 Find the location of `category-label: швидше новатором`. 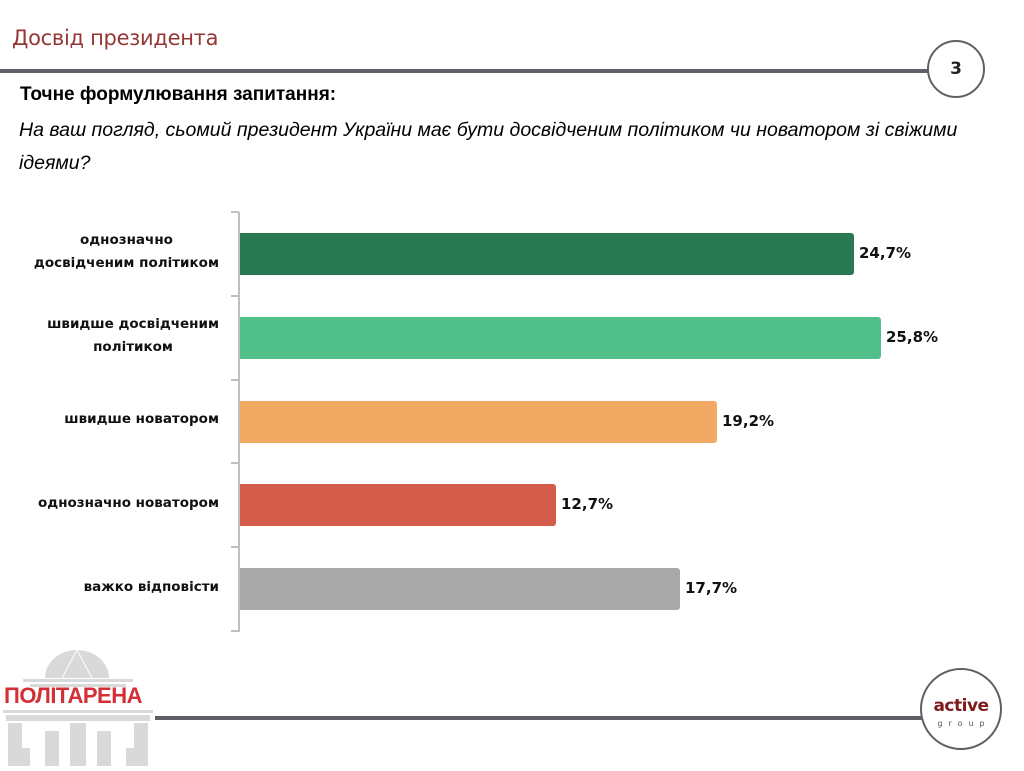

category-label: швидше новатором is located at coordinates (141, 419).